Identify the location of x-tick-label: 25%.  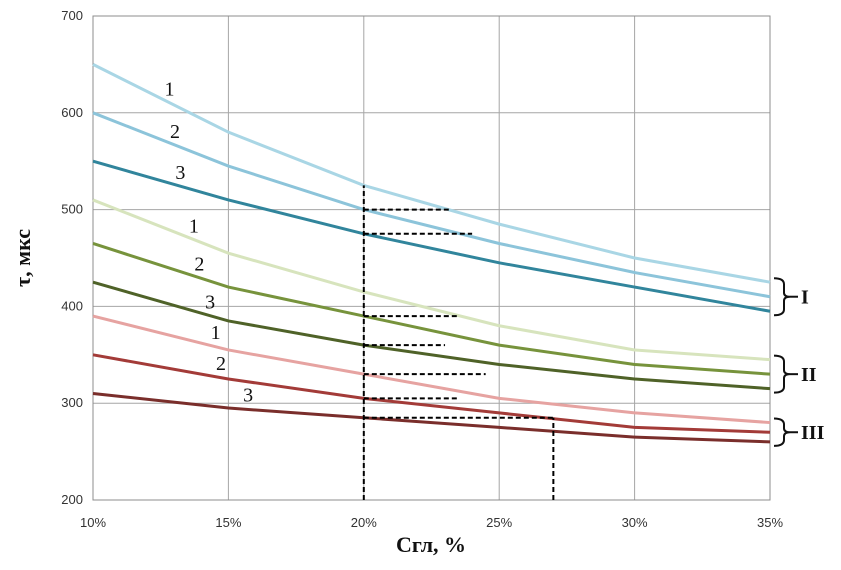
(499, 522).